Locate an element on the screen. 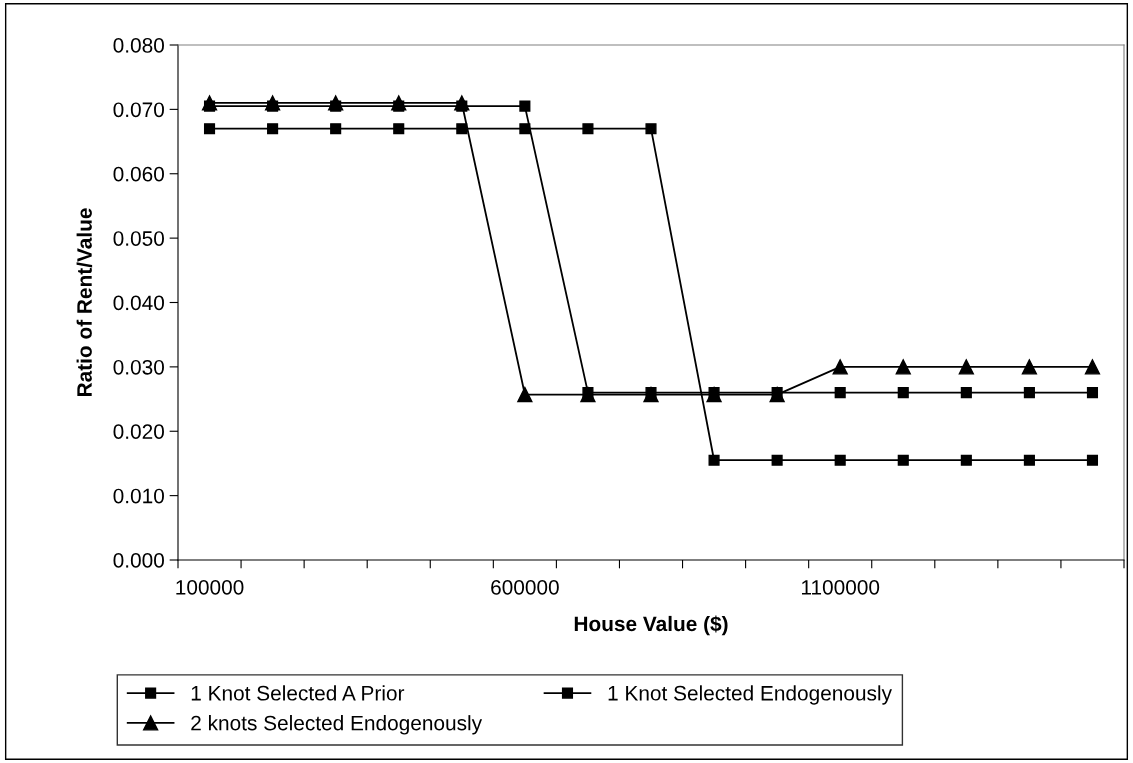 The image size is (1133, 763). y-tick-label: 0.020 is located at coordinates (138, 431).